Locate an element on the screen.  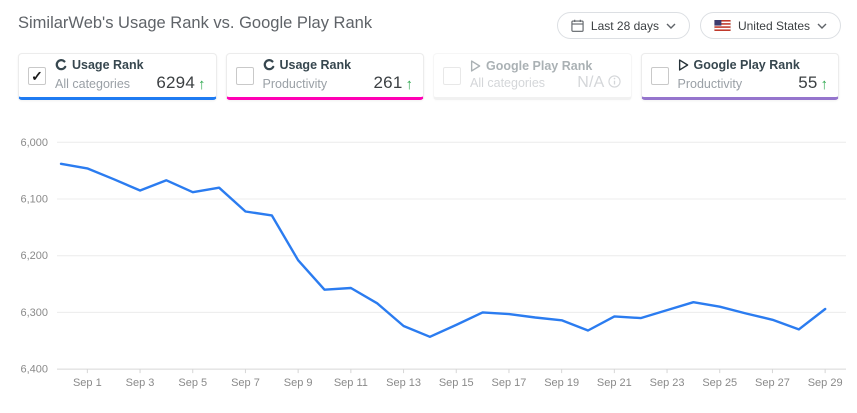
google-play-productivity-checkbox: ✓ is located at coordinates (659, 75).